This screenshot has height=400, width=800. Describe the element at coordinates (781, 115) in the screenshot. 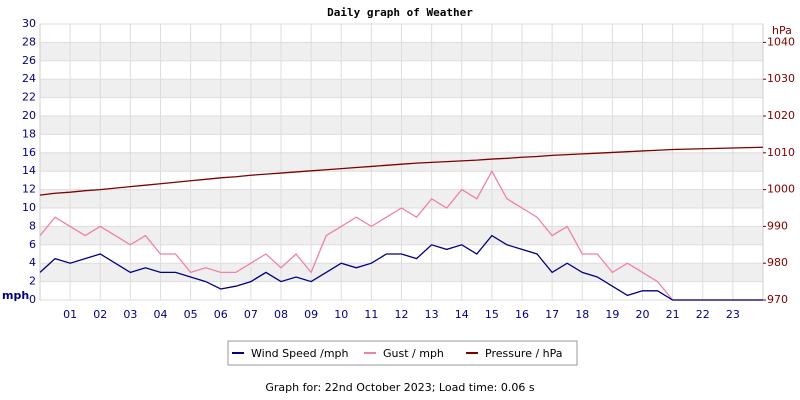

I see `y2-tick-label: 1020` at that location.